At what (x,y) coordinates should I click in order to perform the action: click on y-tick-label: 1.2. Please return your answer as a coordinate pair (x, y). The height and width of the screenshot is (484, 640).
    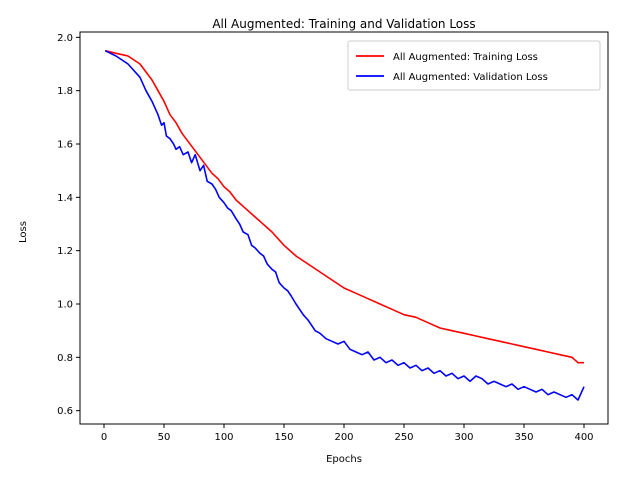
    Looking at the image, I should click on (65, 251).